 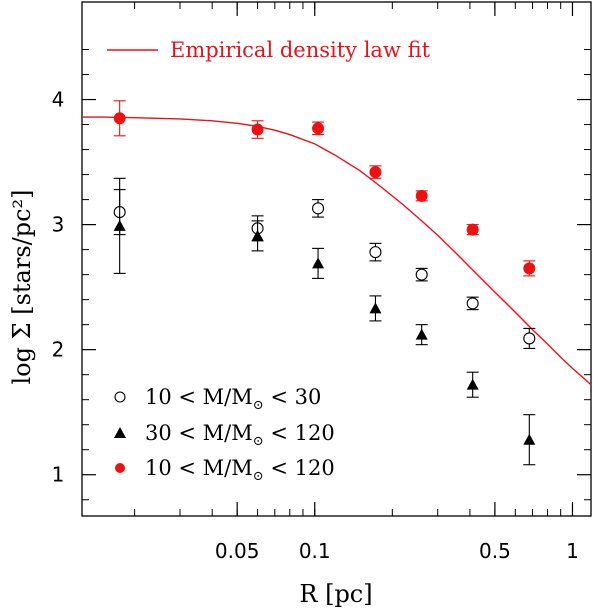 What do you see at coordinates (58, 225) in the screenshot?
I see `y-tick-label-2: 3` at bounding box center [58, 225].